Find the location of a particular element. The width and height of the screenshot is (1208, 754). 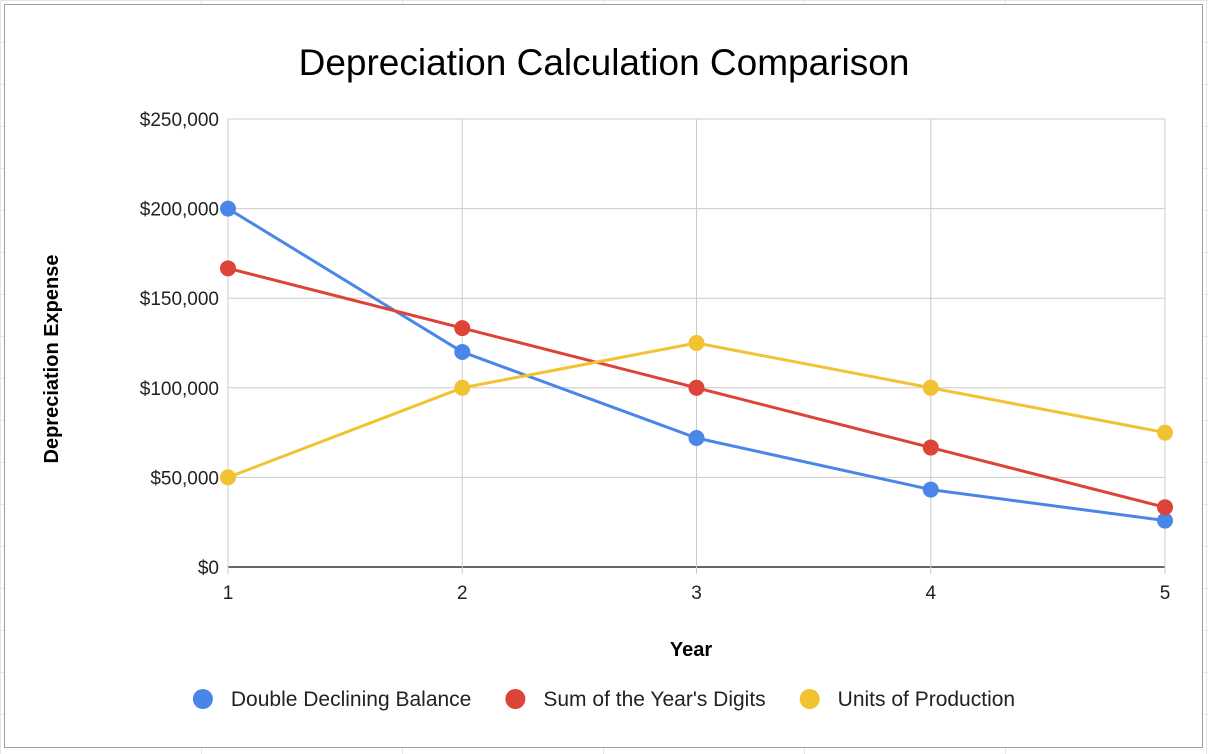

legend-item: Sum of the Year's Digits is located at coordinates (635, 699).